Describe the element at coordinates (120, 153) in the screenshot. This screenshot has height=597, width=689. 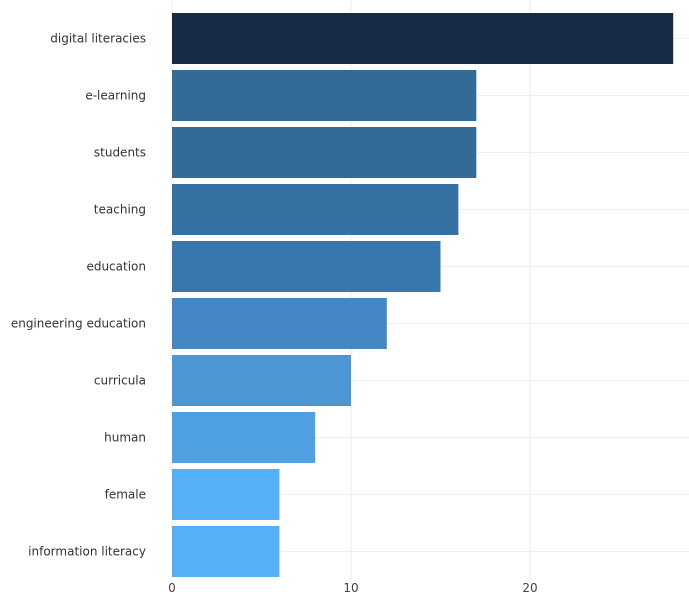
I see `category-label: students` at that location.